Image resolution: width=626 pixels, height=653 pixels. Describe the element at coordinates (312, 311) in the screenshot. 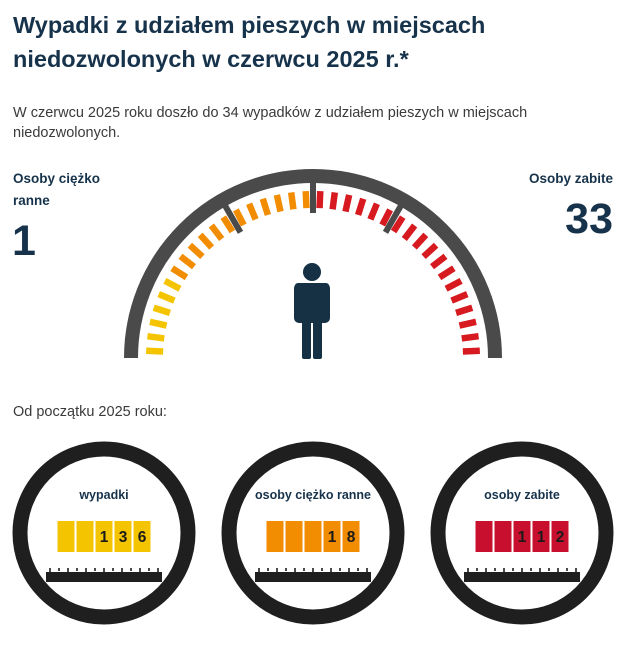

I see `pedestrian-icon` at that location.